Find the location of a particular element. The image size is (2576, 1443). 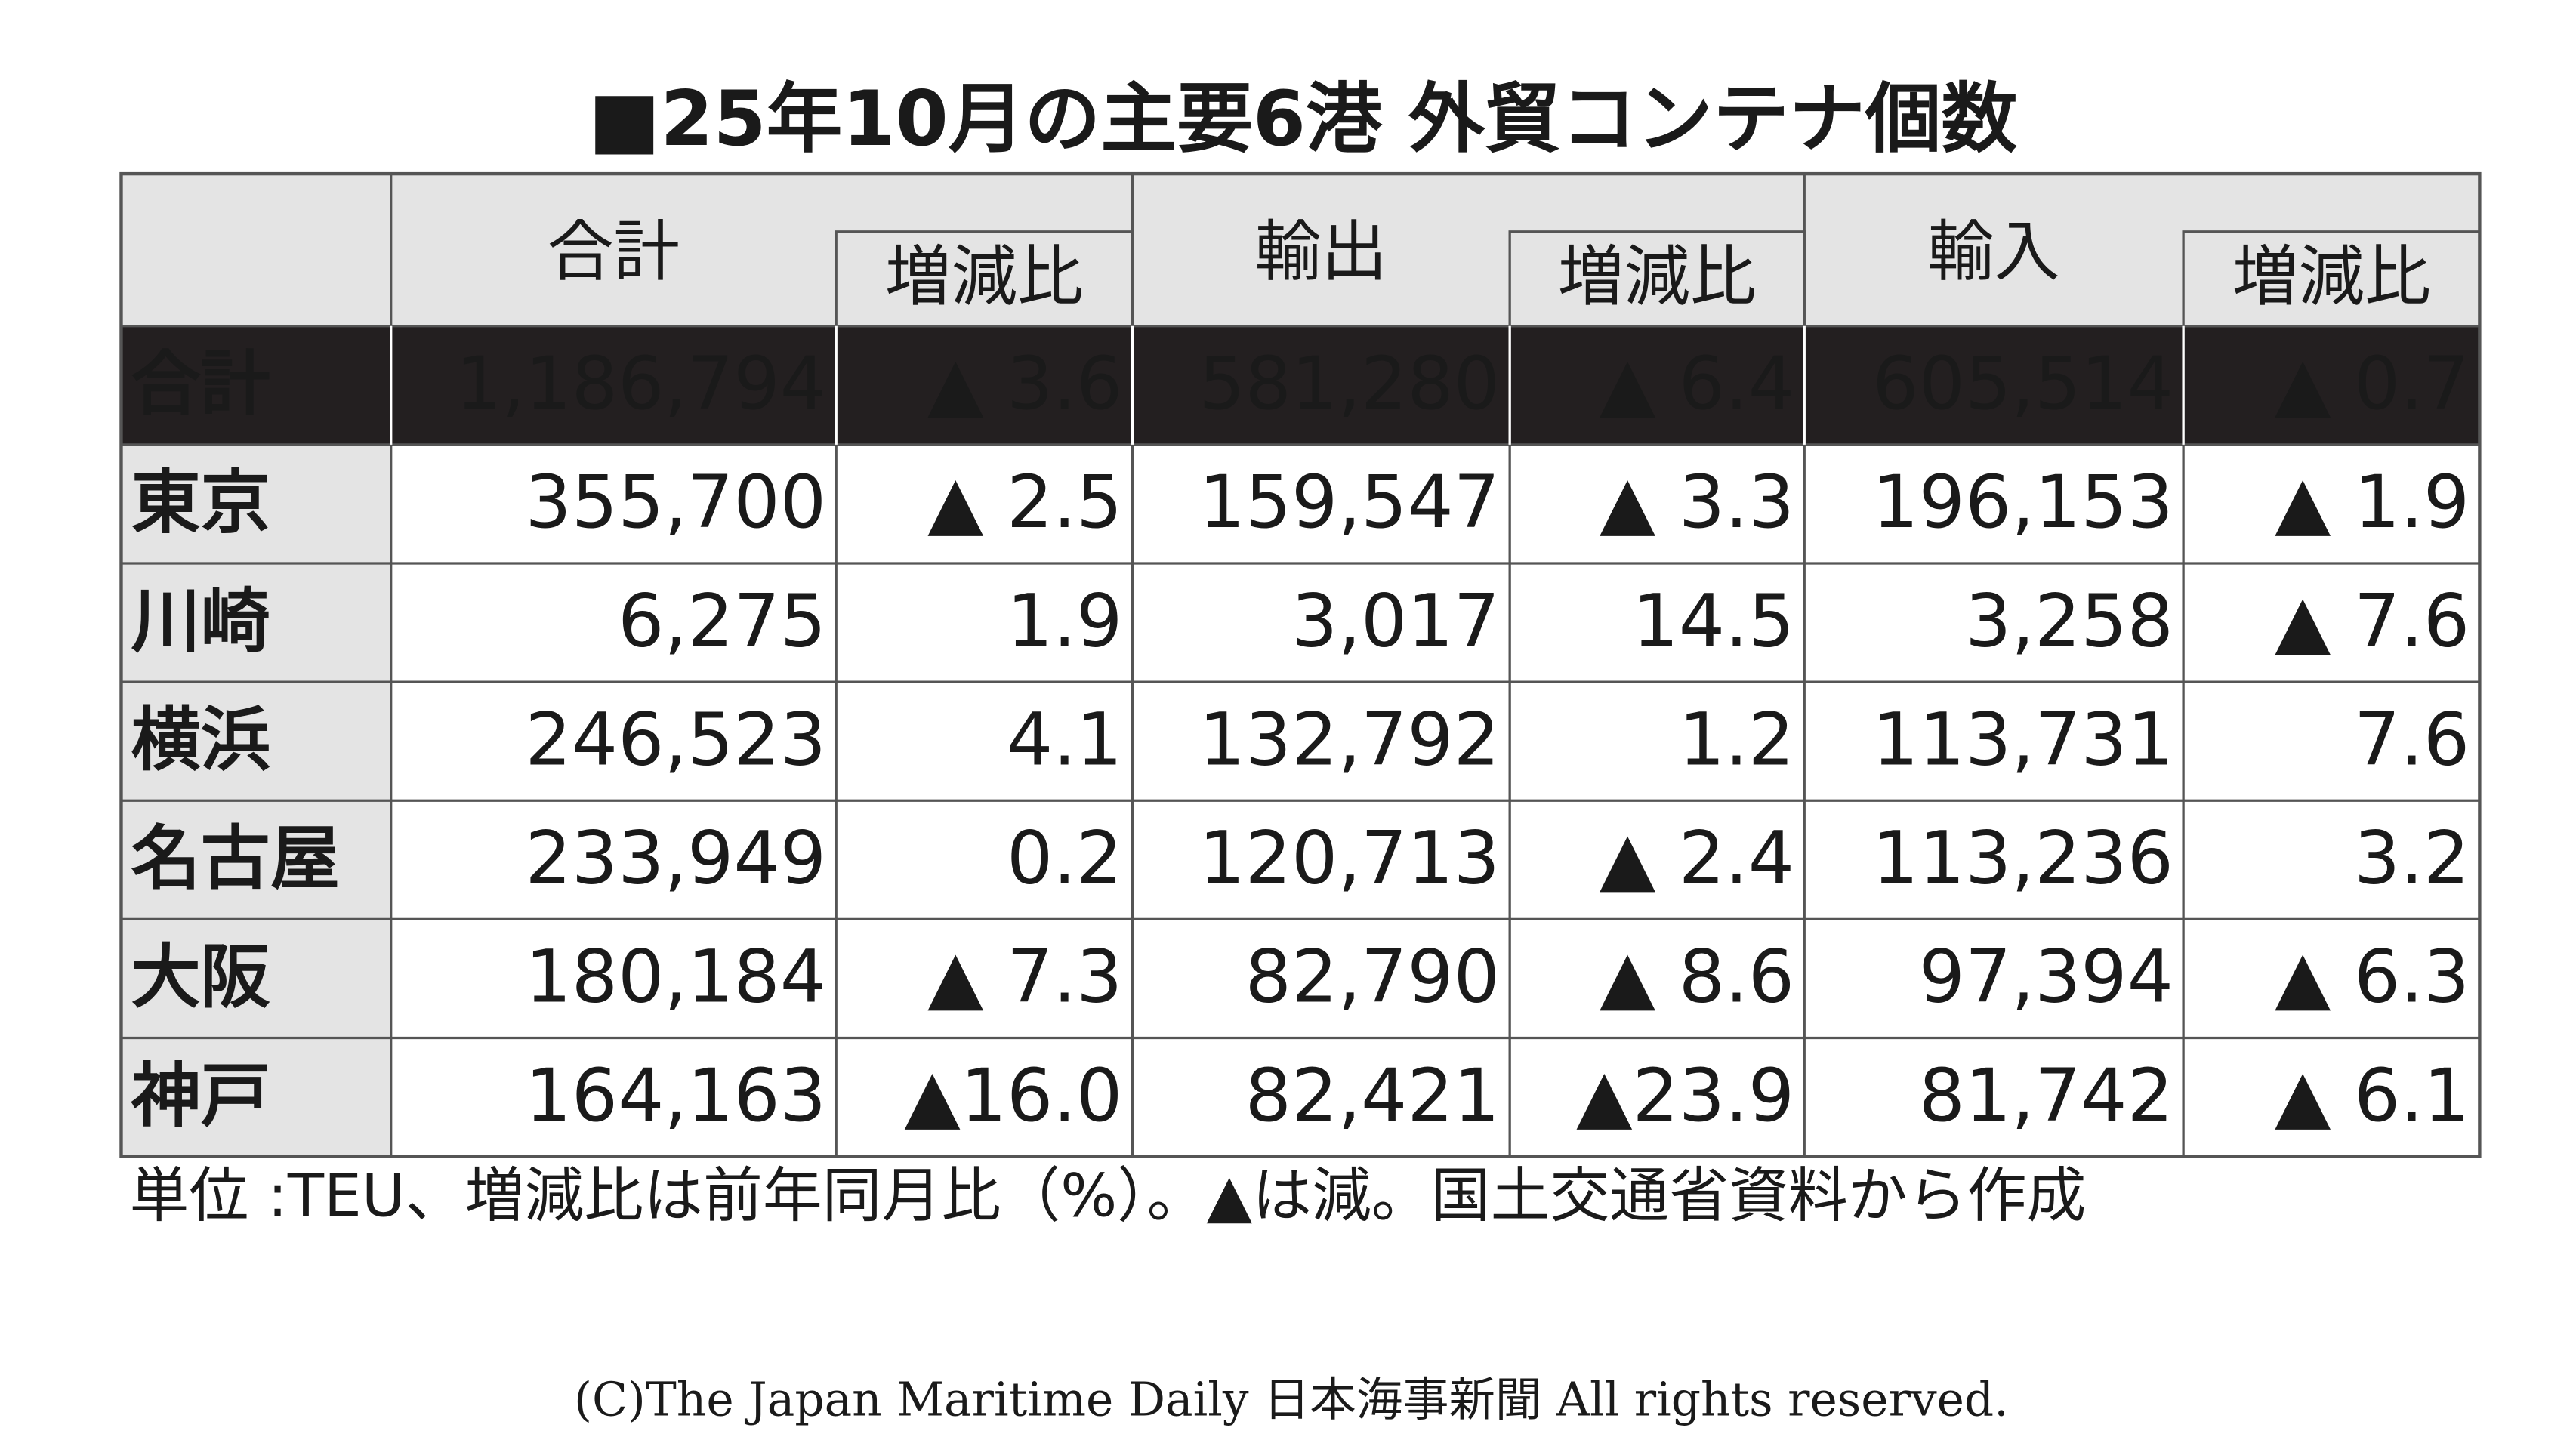

change-cell: ▲16.0 is located at coordinates (1014, 1095).